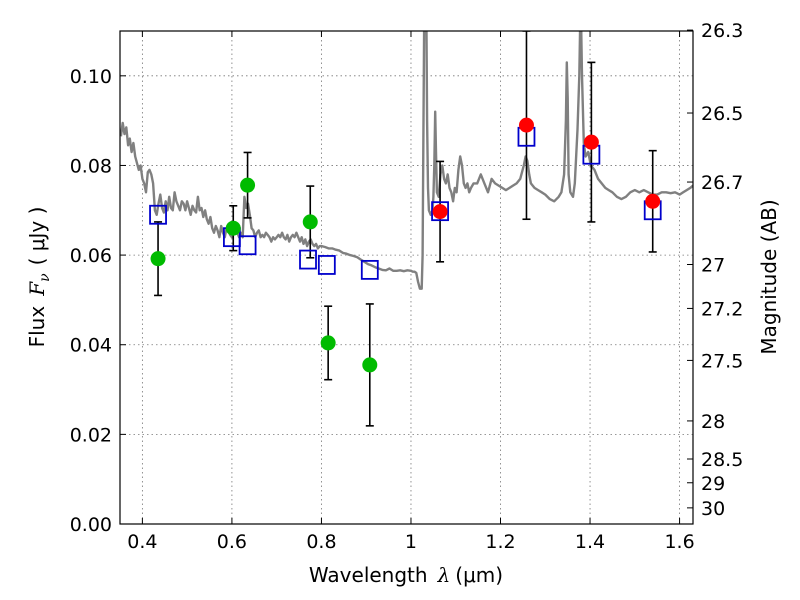 This screenshot has height=600, width=800. I want to click on x-tick-label: 1, so click(411, 542).